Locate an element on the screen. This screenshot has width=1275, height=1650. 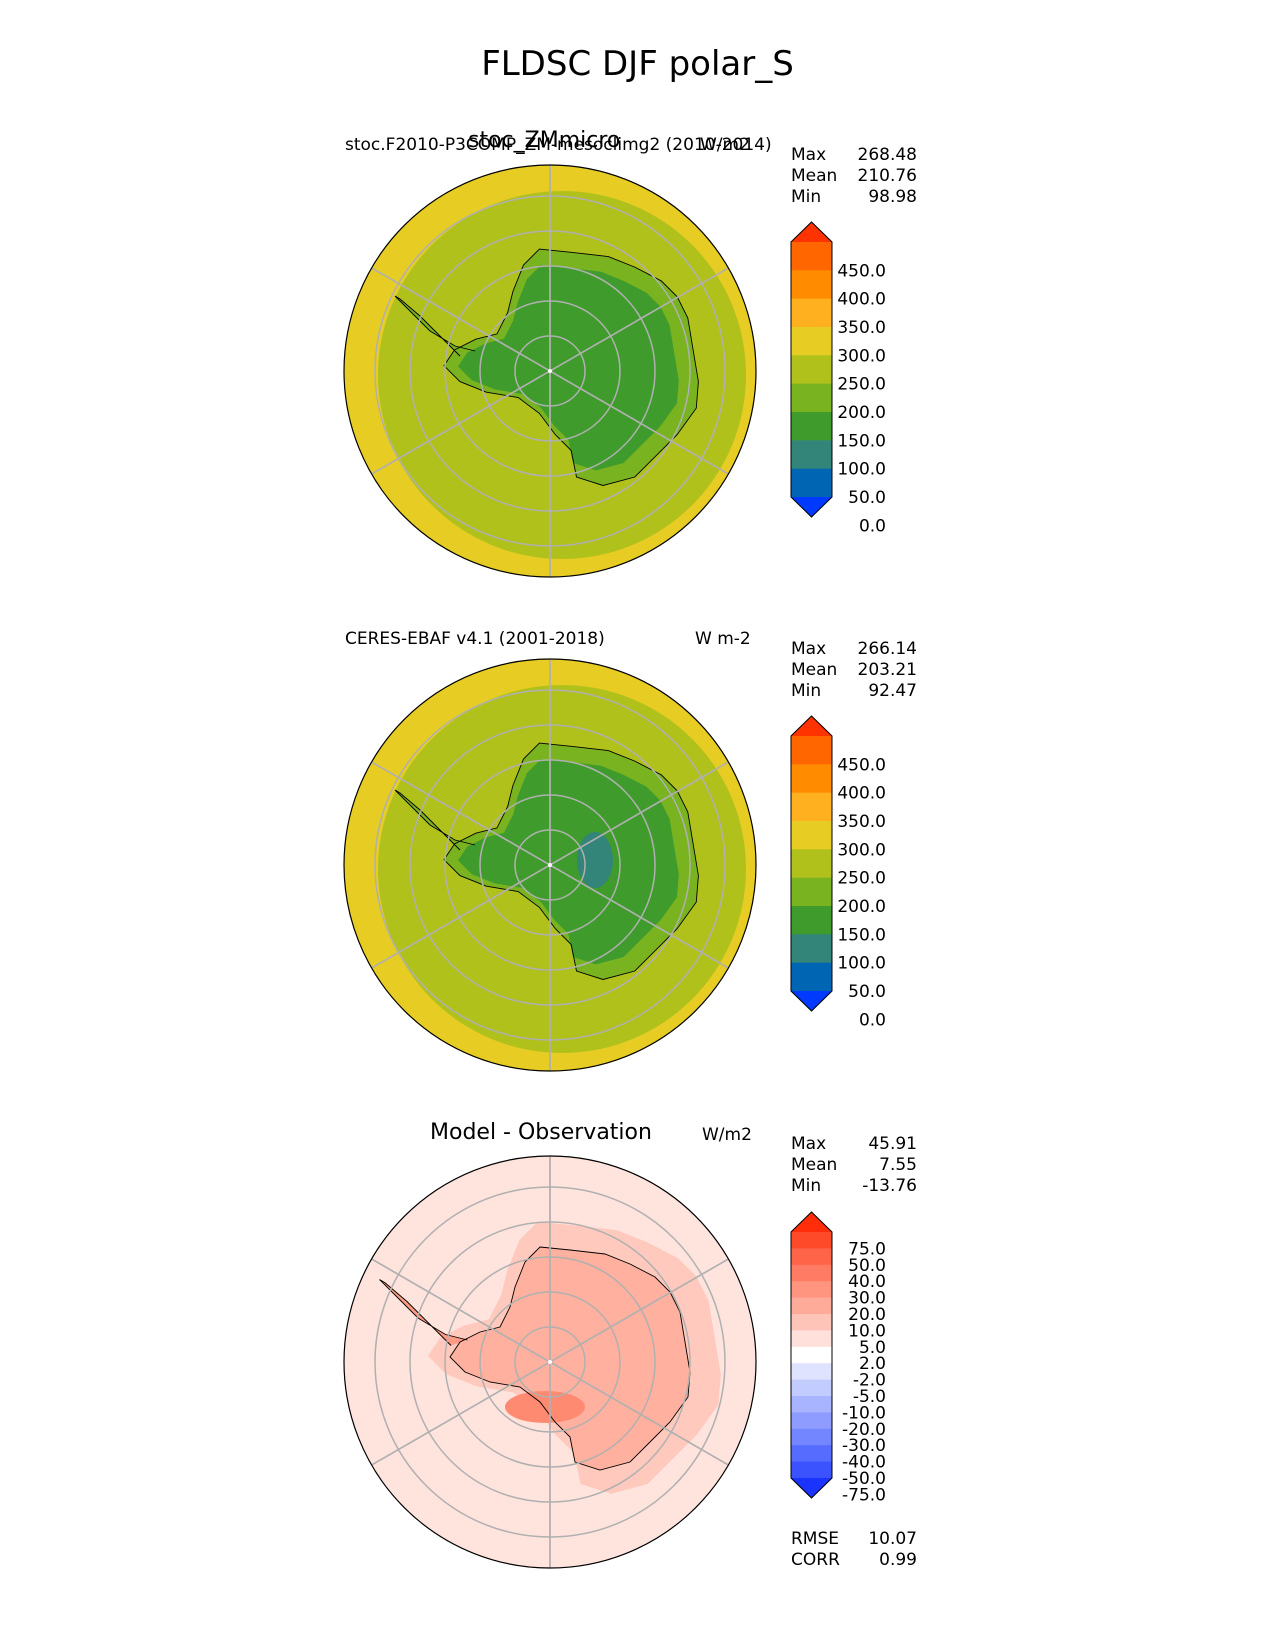
panel2-stats: Max 266.14 Mean 203.21 Min 92.47 is located at coordinates (854, 670).